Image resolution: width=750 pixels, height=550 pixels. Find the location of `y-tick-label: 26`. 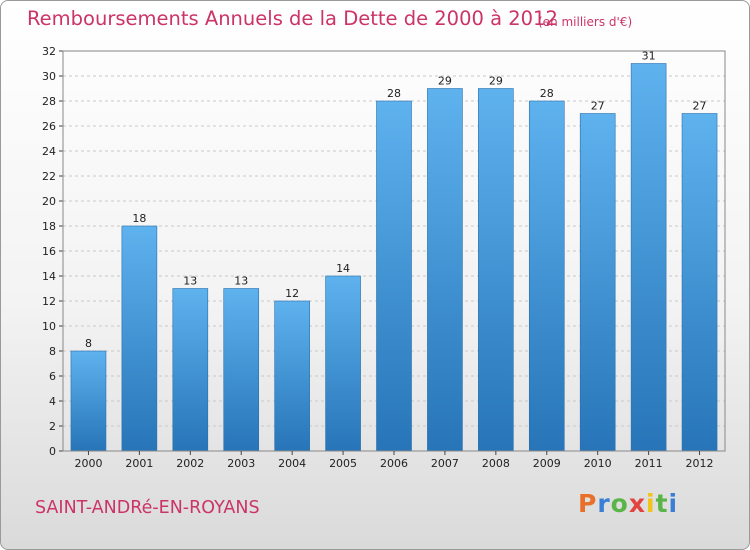

y-tick-label: 26 is located at coordinates (49, 126).